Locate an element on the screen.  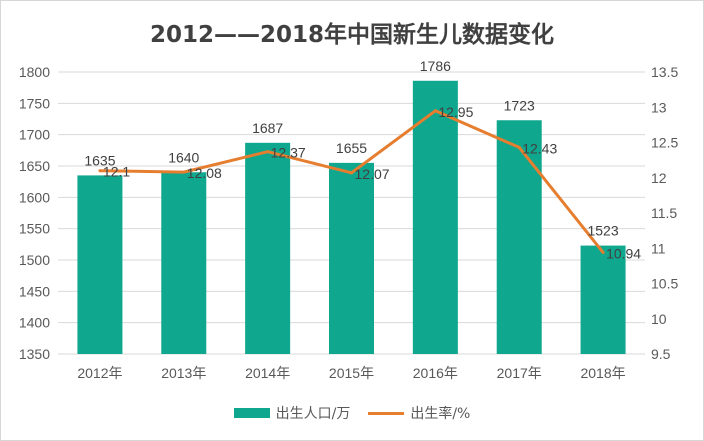
legend-swatch-line is located at coordinates (386, 413).